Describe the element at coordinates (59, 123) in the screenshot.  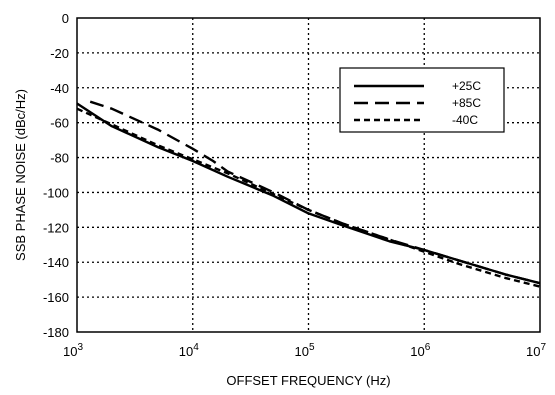
I see `y-tick-label: -60` at that location.